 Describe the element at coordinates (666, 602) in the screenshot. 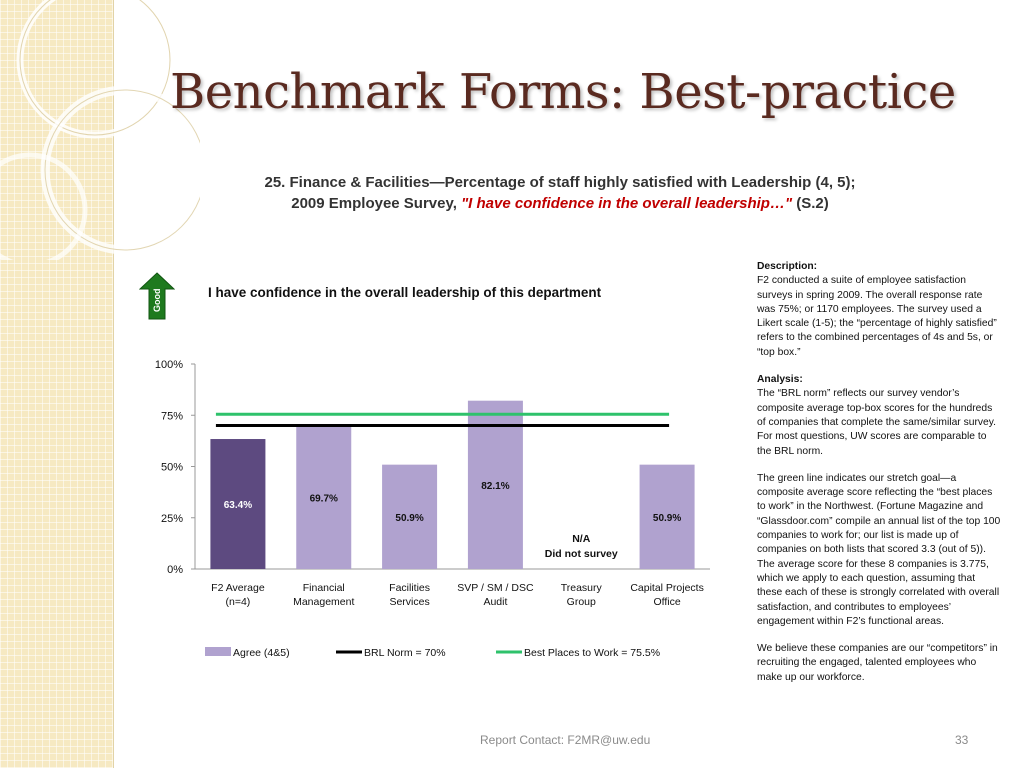

I see `x-tick-label: Office` at that location.